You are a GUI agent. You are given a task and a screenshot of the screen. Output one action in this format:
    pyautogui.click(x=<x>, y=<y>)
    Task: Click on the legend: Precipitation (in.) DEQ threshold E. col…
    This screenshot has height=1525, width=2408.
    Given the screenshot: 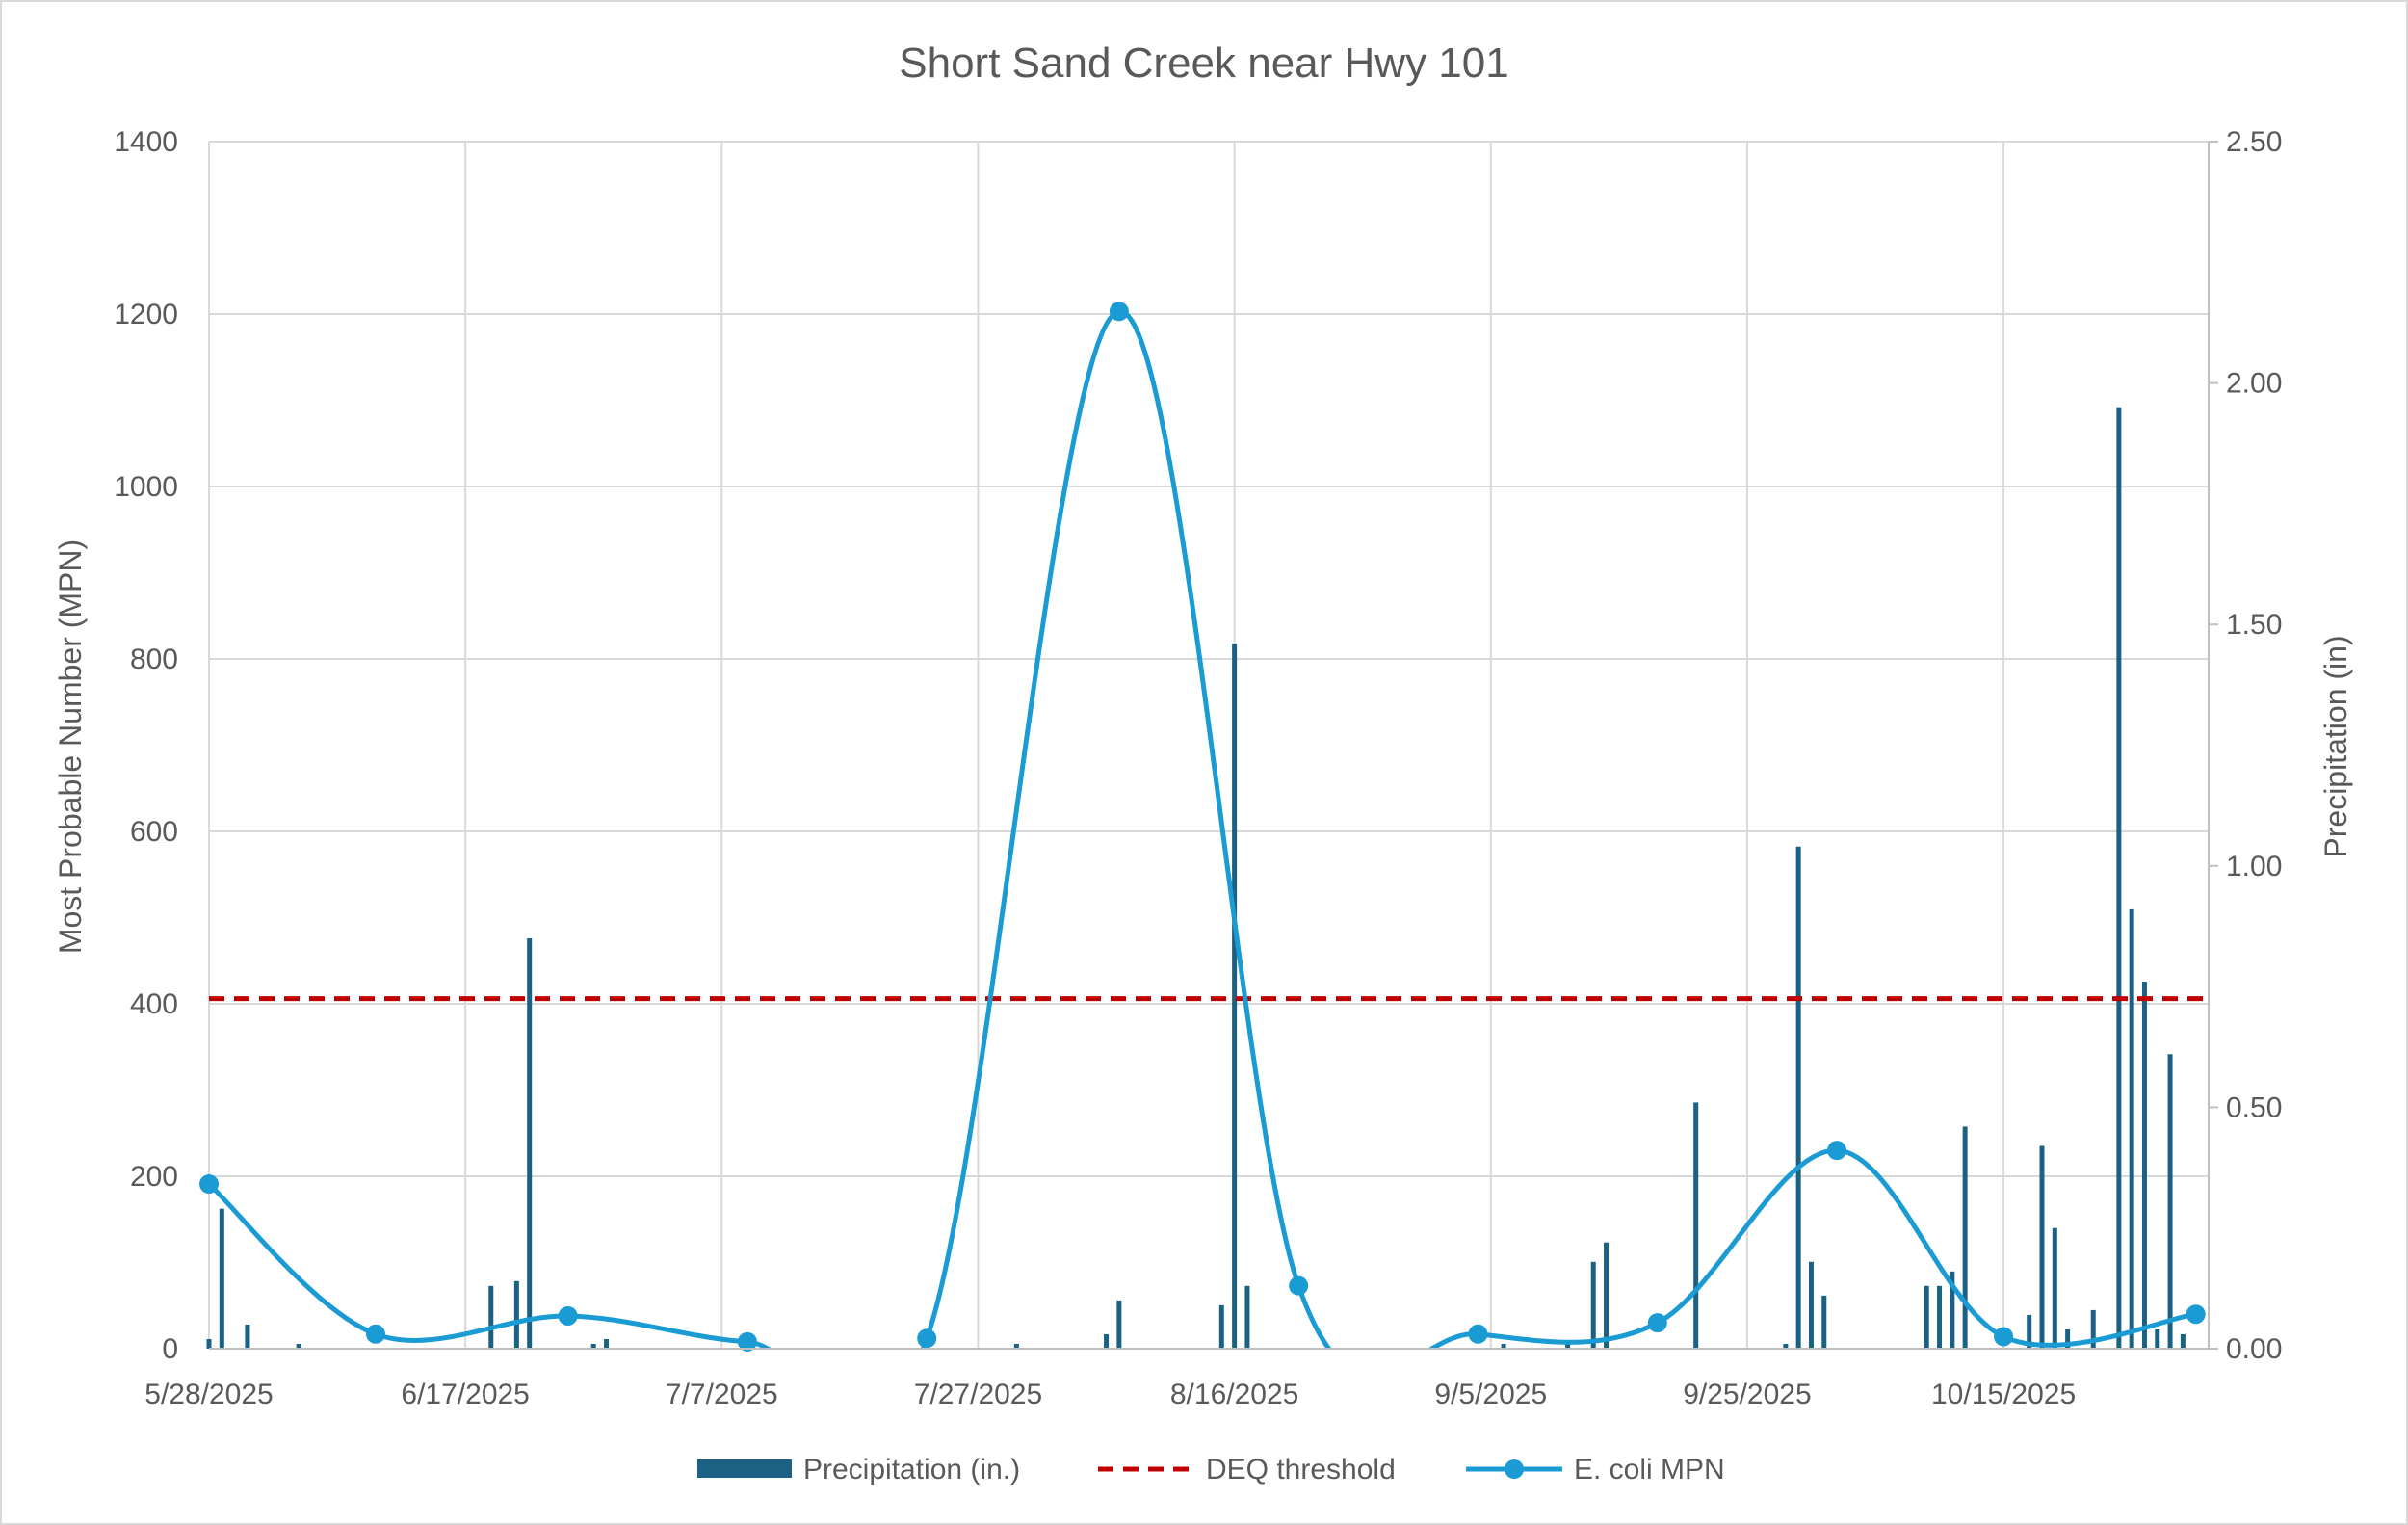 What is the action you would take?
    pyautogui.click(x=1211, y=1470)
    